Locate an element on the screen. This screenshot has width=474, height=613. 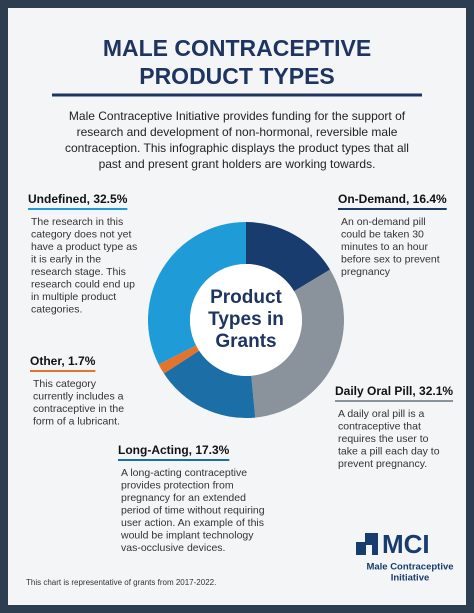
donut-hole is located at coordinates (246, 320).